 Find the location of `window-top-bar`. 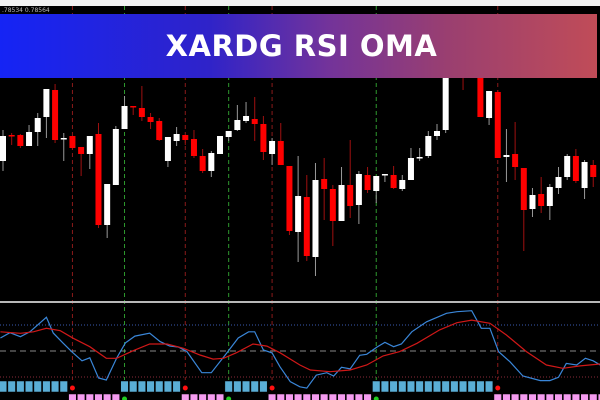

window-top-bar is located at coordinates (300, 3).